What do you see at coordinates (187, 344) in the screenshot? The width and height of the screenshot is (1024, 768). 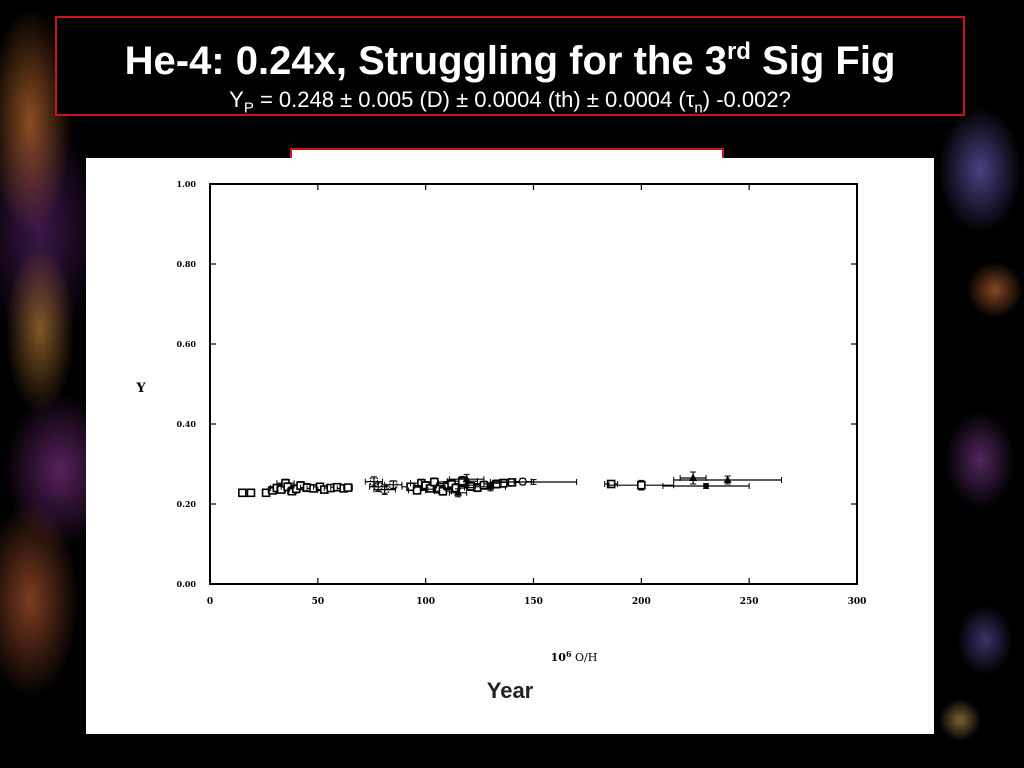 I see `y-tick-label: 0.60` at bounding box center [187, 344].